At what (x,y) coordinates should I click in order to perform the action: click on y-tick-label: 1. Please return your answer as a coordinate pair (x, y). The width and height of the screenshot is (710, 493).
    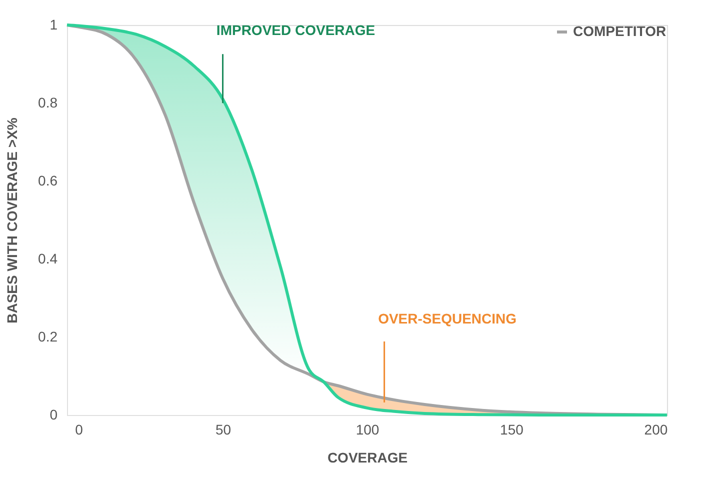
    Looking at the image, I should click on (54, 24).